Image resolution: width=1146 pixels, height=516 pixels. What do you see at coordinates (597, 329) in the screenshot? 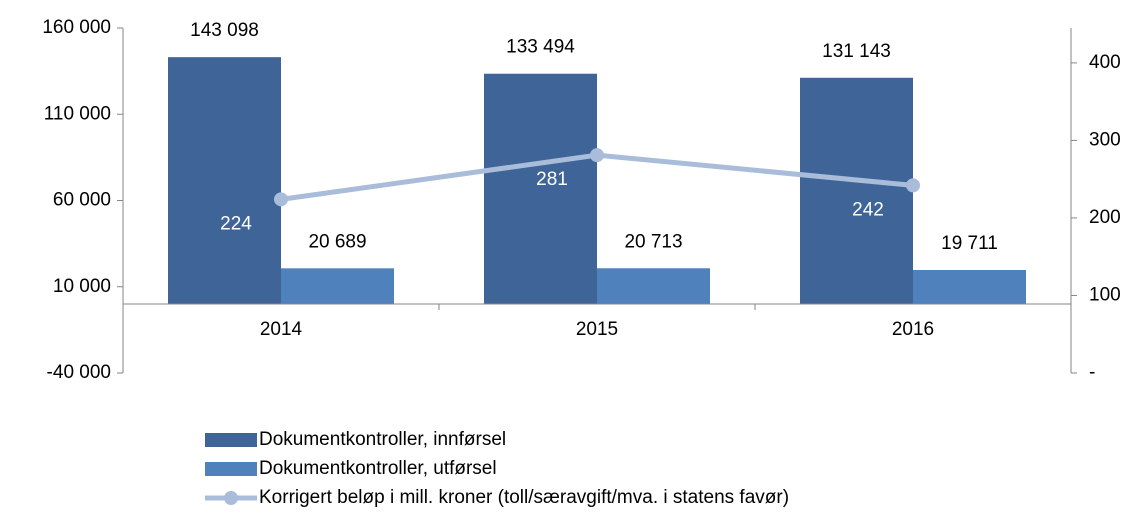
I see `x-tick-label: 2015` at bounding box center [597, 329].